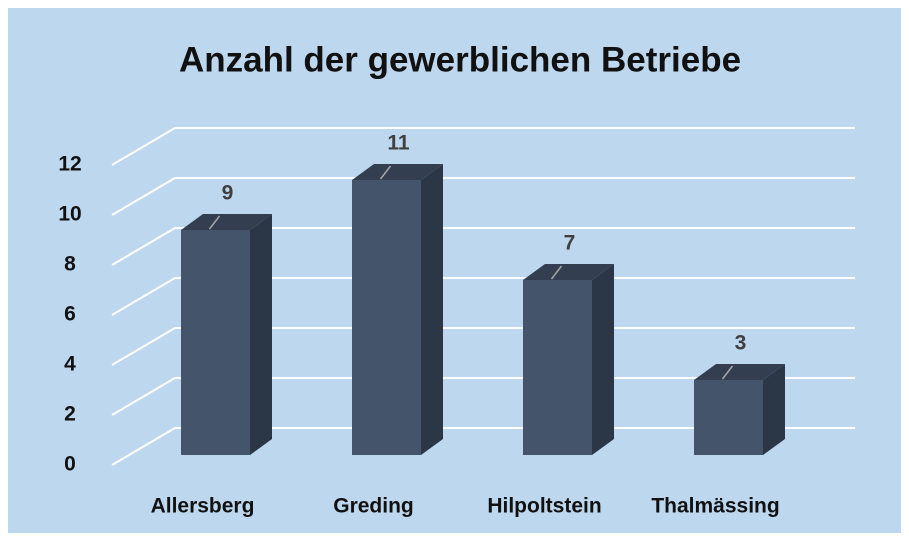 This screenshot has width=909, height=541. I want to click on y-tick-label: 0, so click(70, 464).